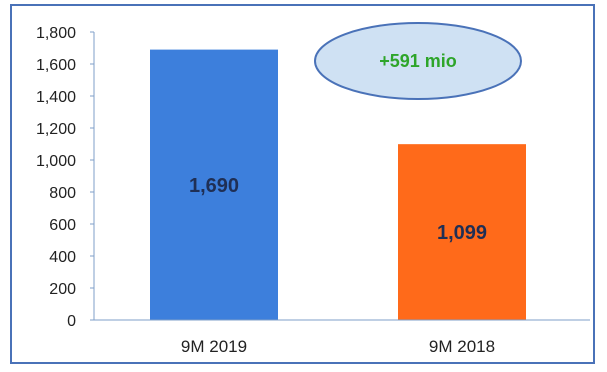 This screenshot has height=372, width=607. I want to click on y-tick-label: 1,600, so click(56, 65).